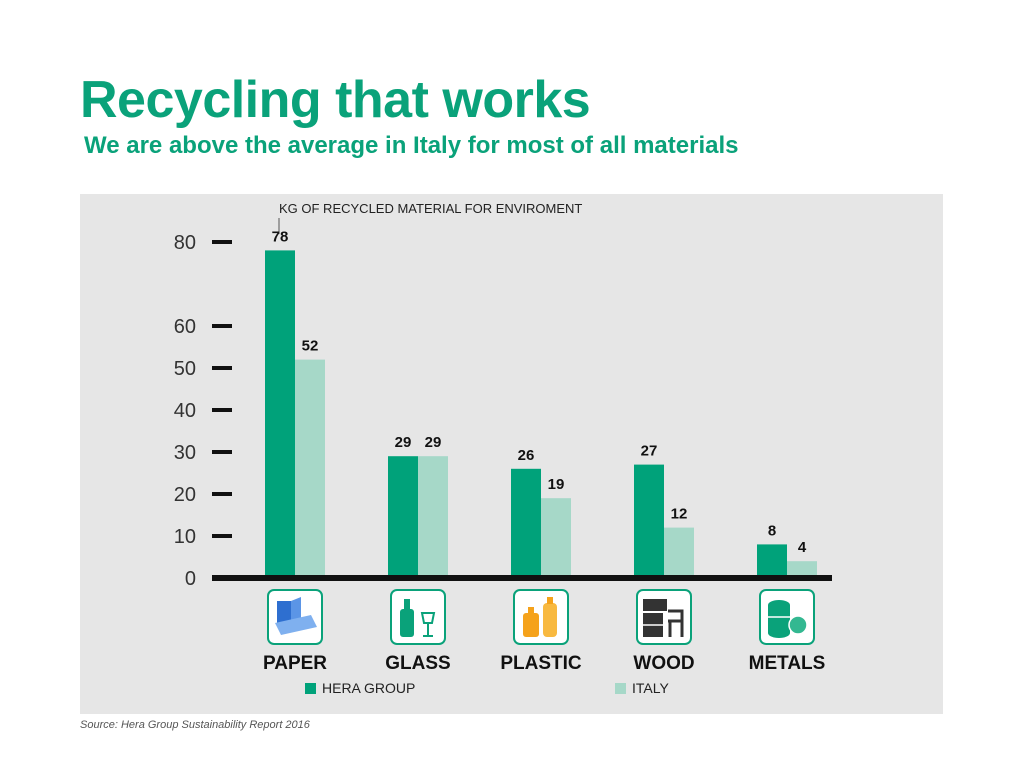 This screenshot has height=773, width=1024. I want to click on category-label: PLASTIC, so click(541, 663).